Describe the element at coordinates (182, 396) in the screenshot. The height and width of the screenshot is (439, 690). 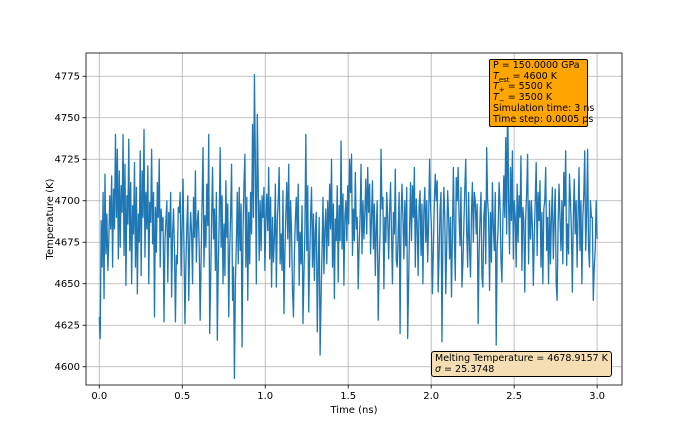
I see `x-tick-label: 0.5` at that location.